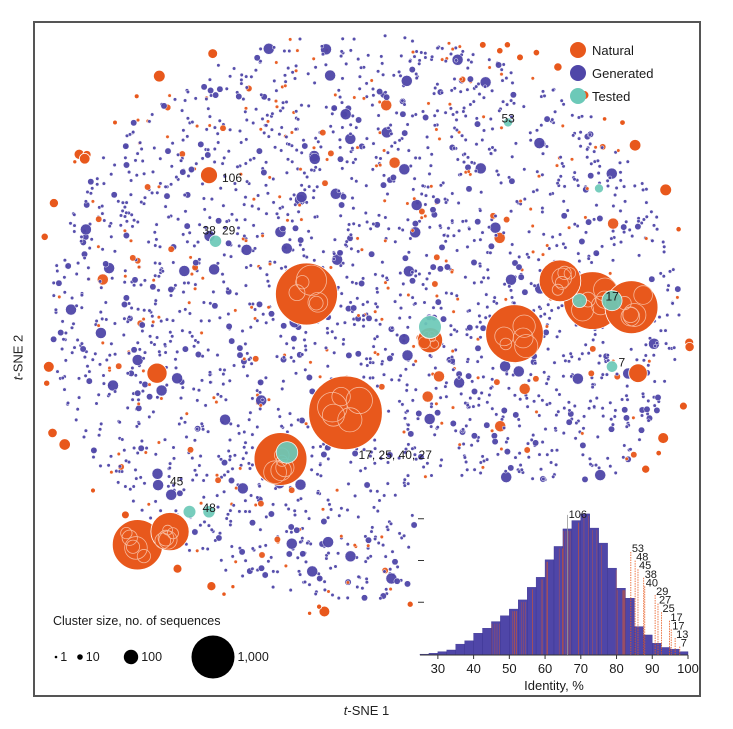  Describe the element at coordinates (684, 644) in the screenshot. I see `identity-marker-label: 7` at that location.